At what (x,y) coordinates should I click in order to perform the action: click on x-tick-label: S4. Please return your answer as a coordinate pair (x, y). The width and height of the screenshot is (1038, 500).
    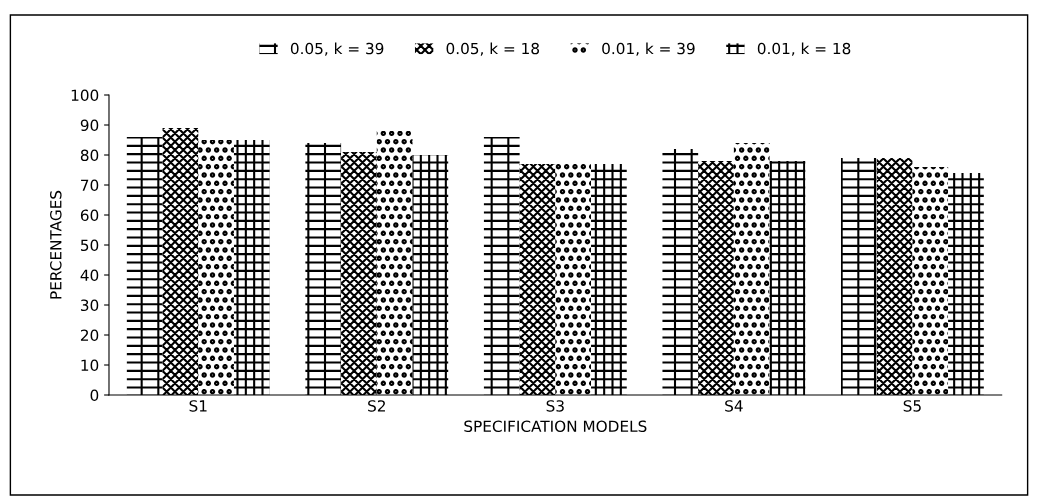
    Looking at the image, I should click on (734, 406).